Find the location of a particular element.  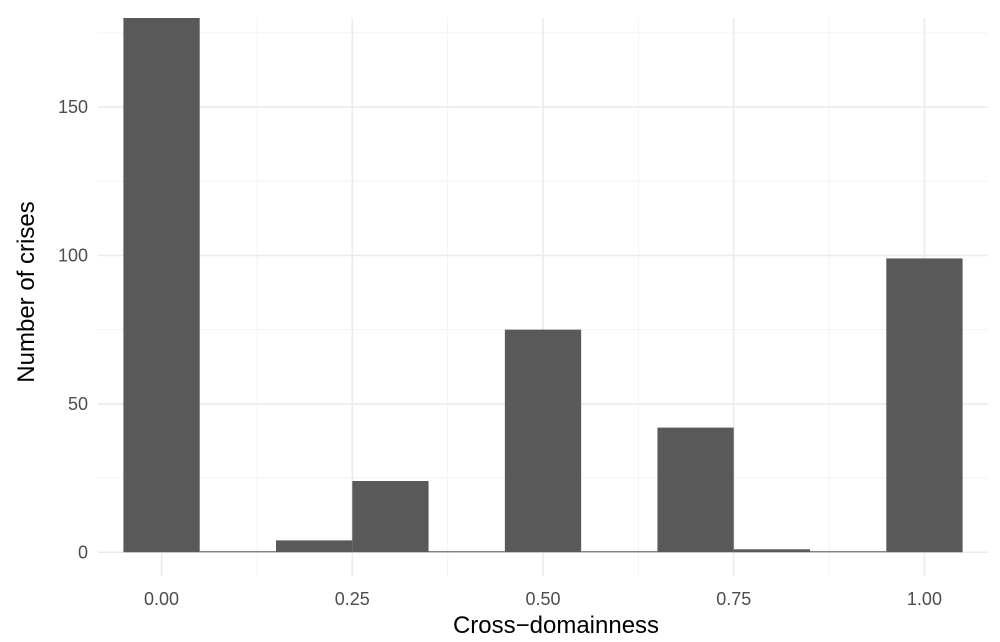

x-tick-label: 0.50 is located at coordinates (542, 599).